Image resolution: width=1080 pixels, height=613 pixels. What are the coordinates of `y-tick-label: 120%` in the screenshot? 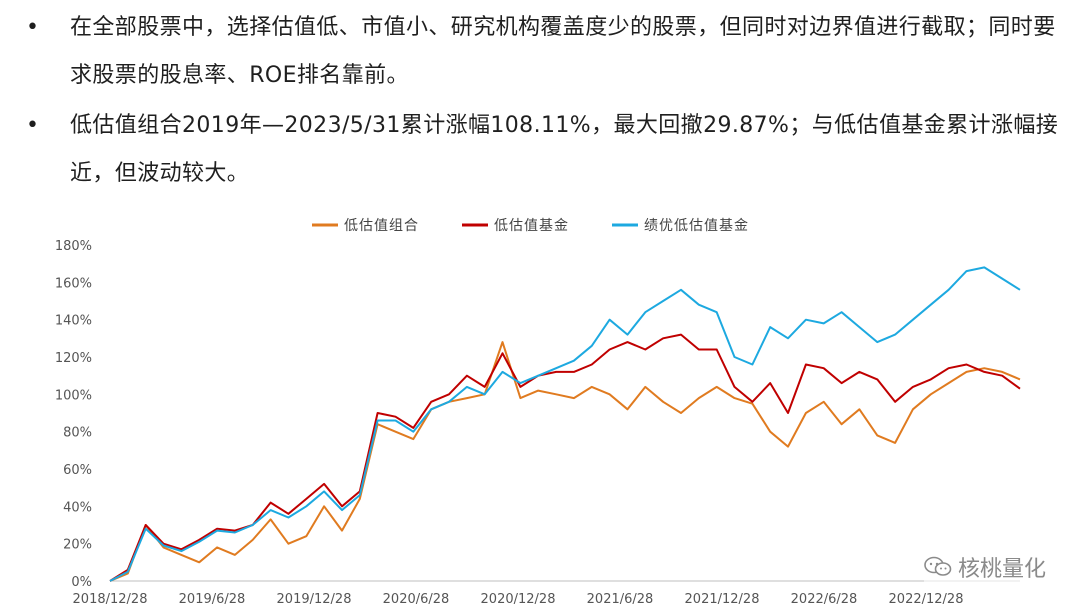 It's located at (73, 358).